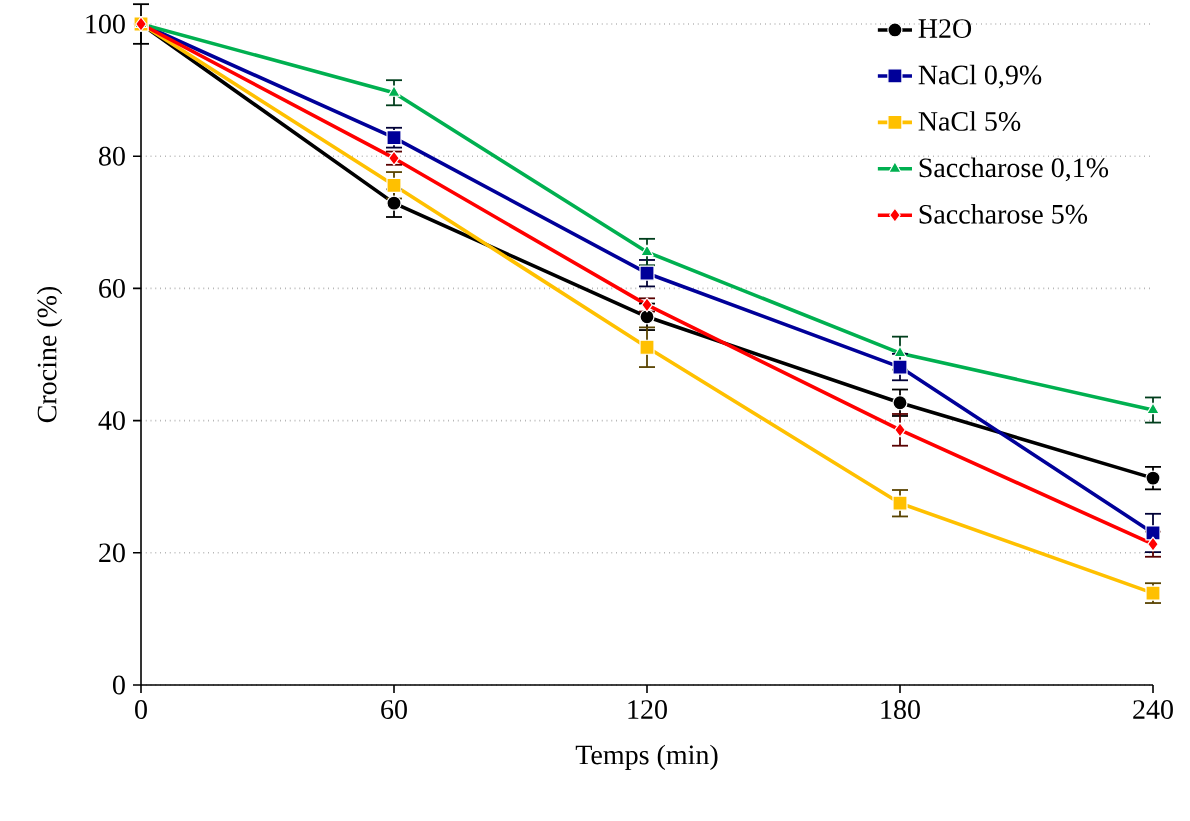  Describe the element at coordinates (112, 288) in the screenshot. I see `y-tick-label: 60` at that location.